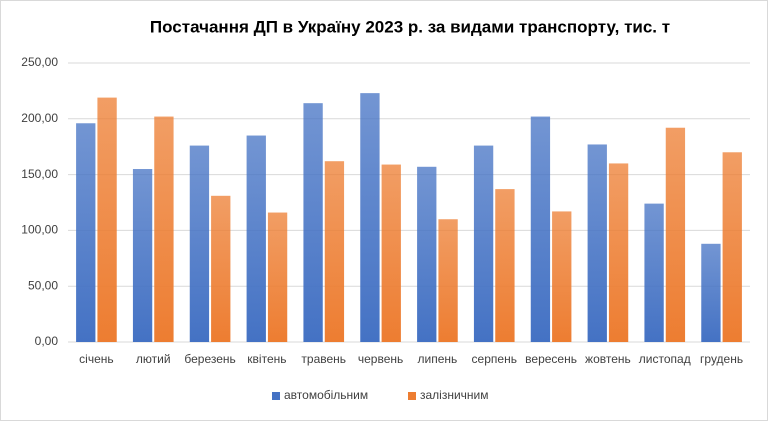  What do you see at coordinates (266, 359) in the screenshot?
I see `x-tick-label: квітень` at bounding box center [266, 359].